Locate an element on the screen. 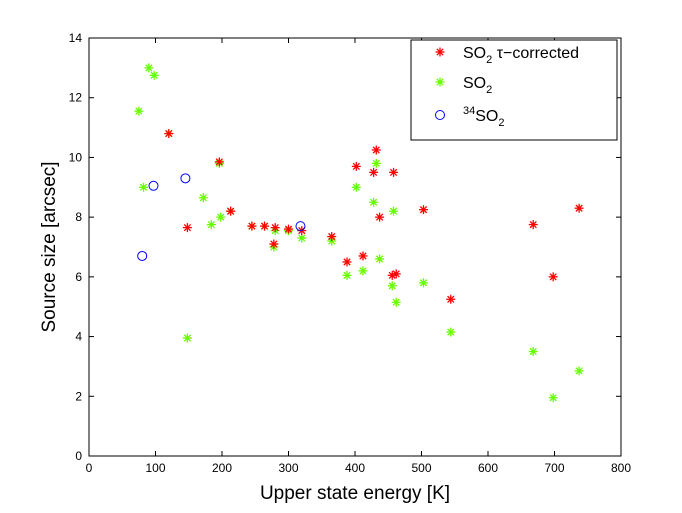  x-tick-label: 600 is located at coordinates (488, 468).